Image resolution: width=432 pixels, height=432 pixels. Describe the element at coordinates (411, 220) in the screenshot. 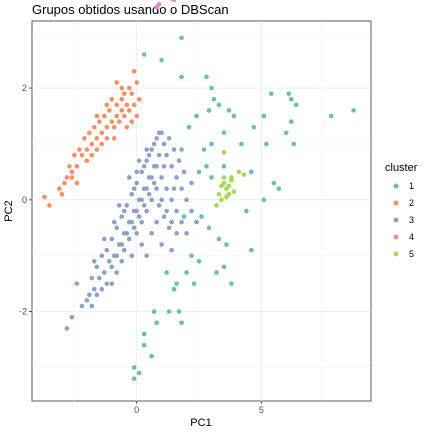

I see `legend-label: 3` at that location.